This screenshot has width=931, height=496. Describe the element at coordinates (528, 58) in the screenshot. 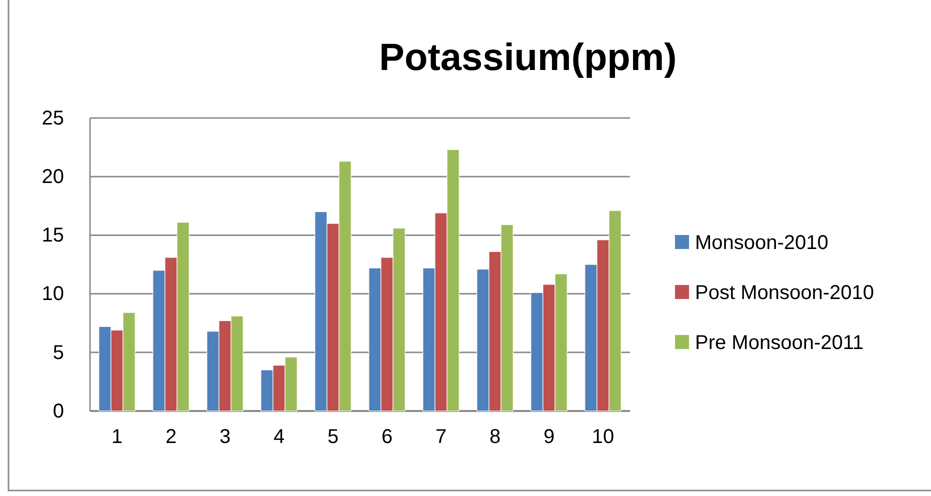

I see `chart-title: Potassium(ppm)` at that location.